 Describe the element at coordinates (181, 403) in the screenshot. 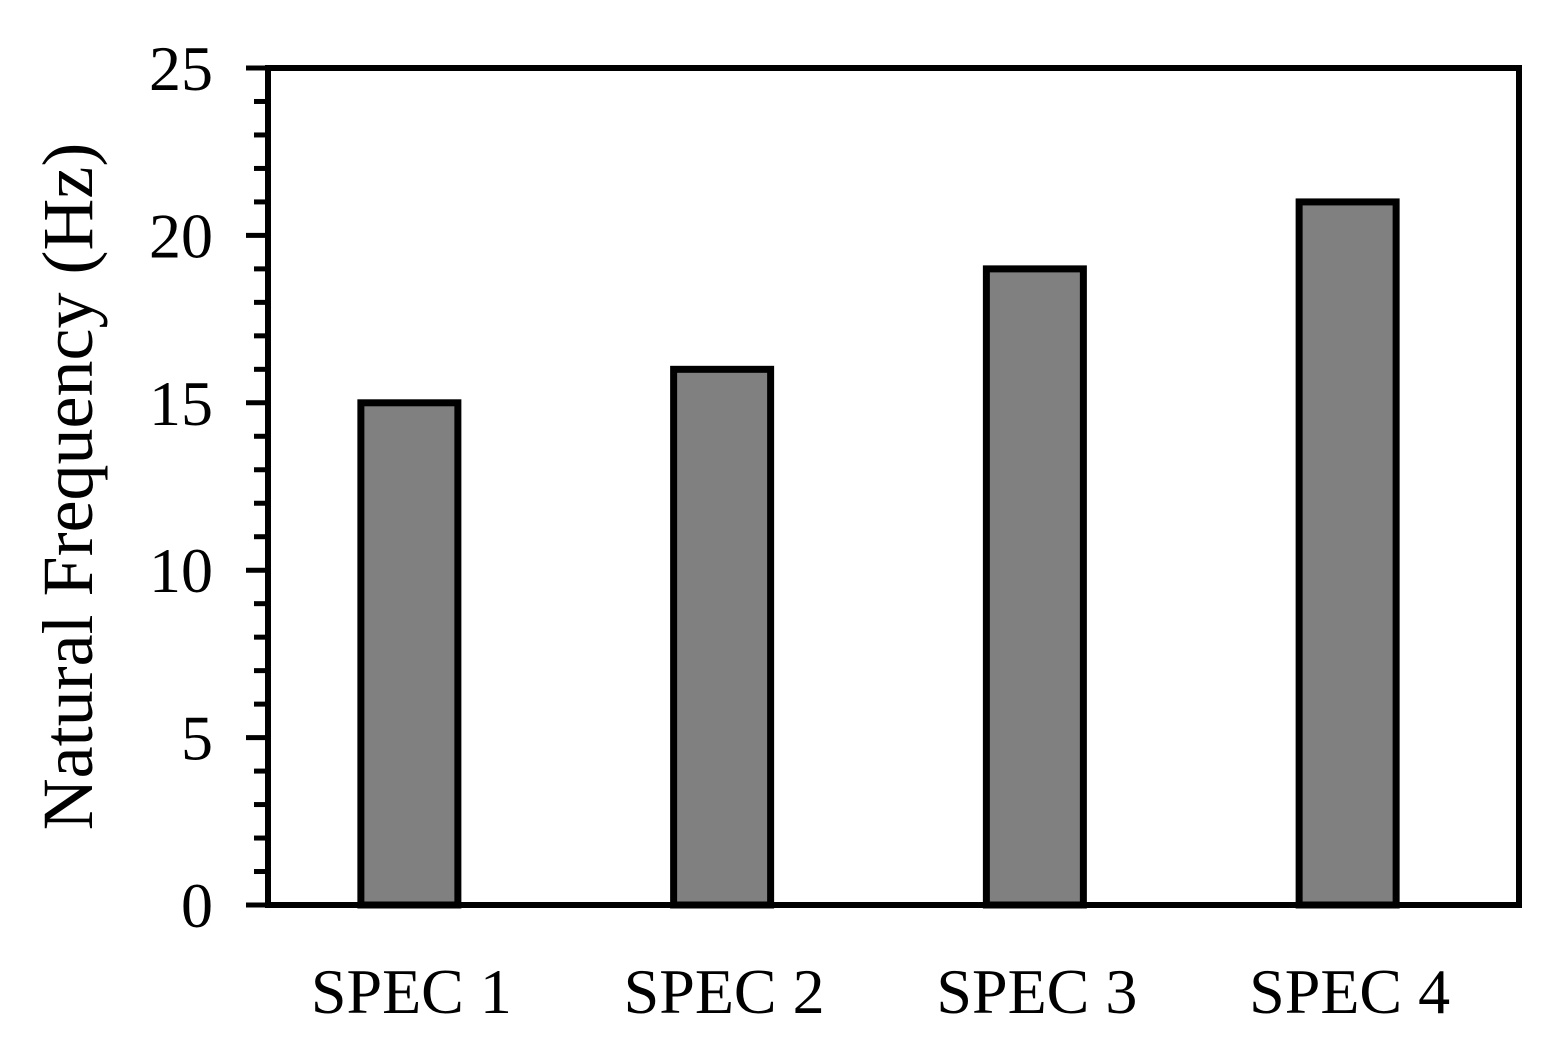

I see `y-tick-label: 15` at that location.